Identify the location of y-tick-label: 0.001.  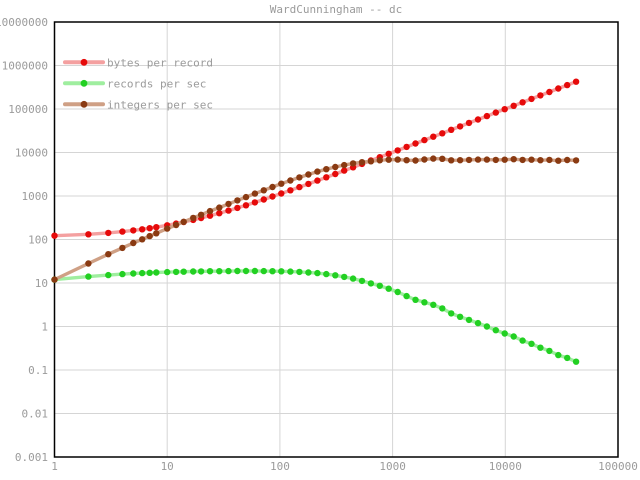
(31, 457).